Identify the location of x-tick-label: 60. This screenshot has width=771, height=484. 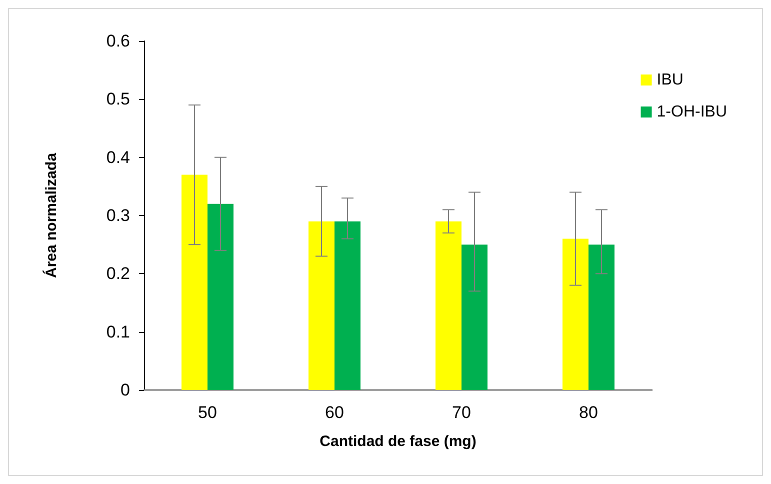
(334, 412).